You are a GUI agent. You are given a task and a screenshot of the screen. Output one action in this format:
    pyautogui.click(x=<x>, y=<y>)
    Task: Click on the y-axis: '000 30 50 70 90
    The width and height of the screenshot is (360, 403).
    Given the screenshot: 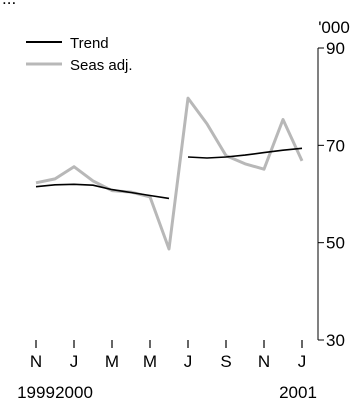 What is the action you would take?
    pyautogui.click(x=333, y=184)
    